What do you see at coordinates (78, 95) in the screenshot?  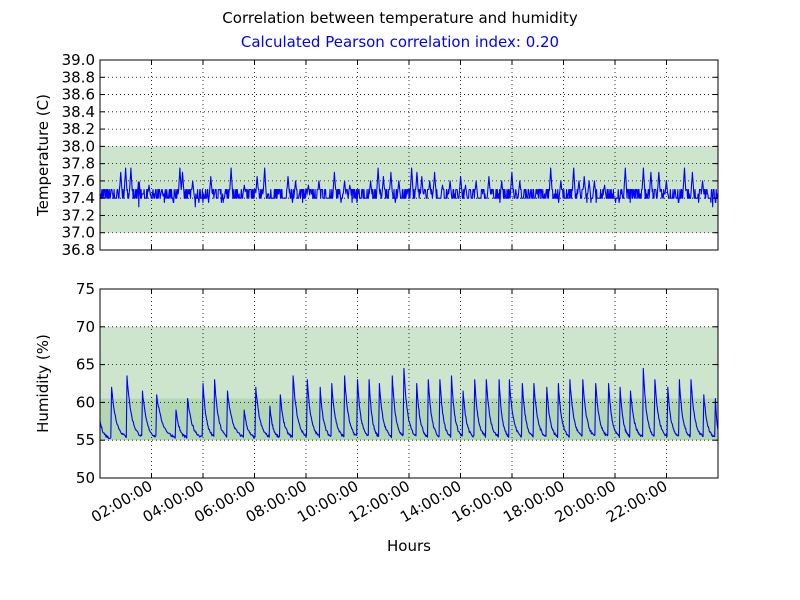 I see `temp-ytick-label: 38.6` at bounding box center [78, 95].